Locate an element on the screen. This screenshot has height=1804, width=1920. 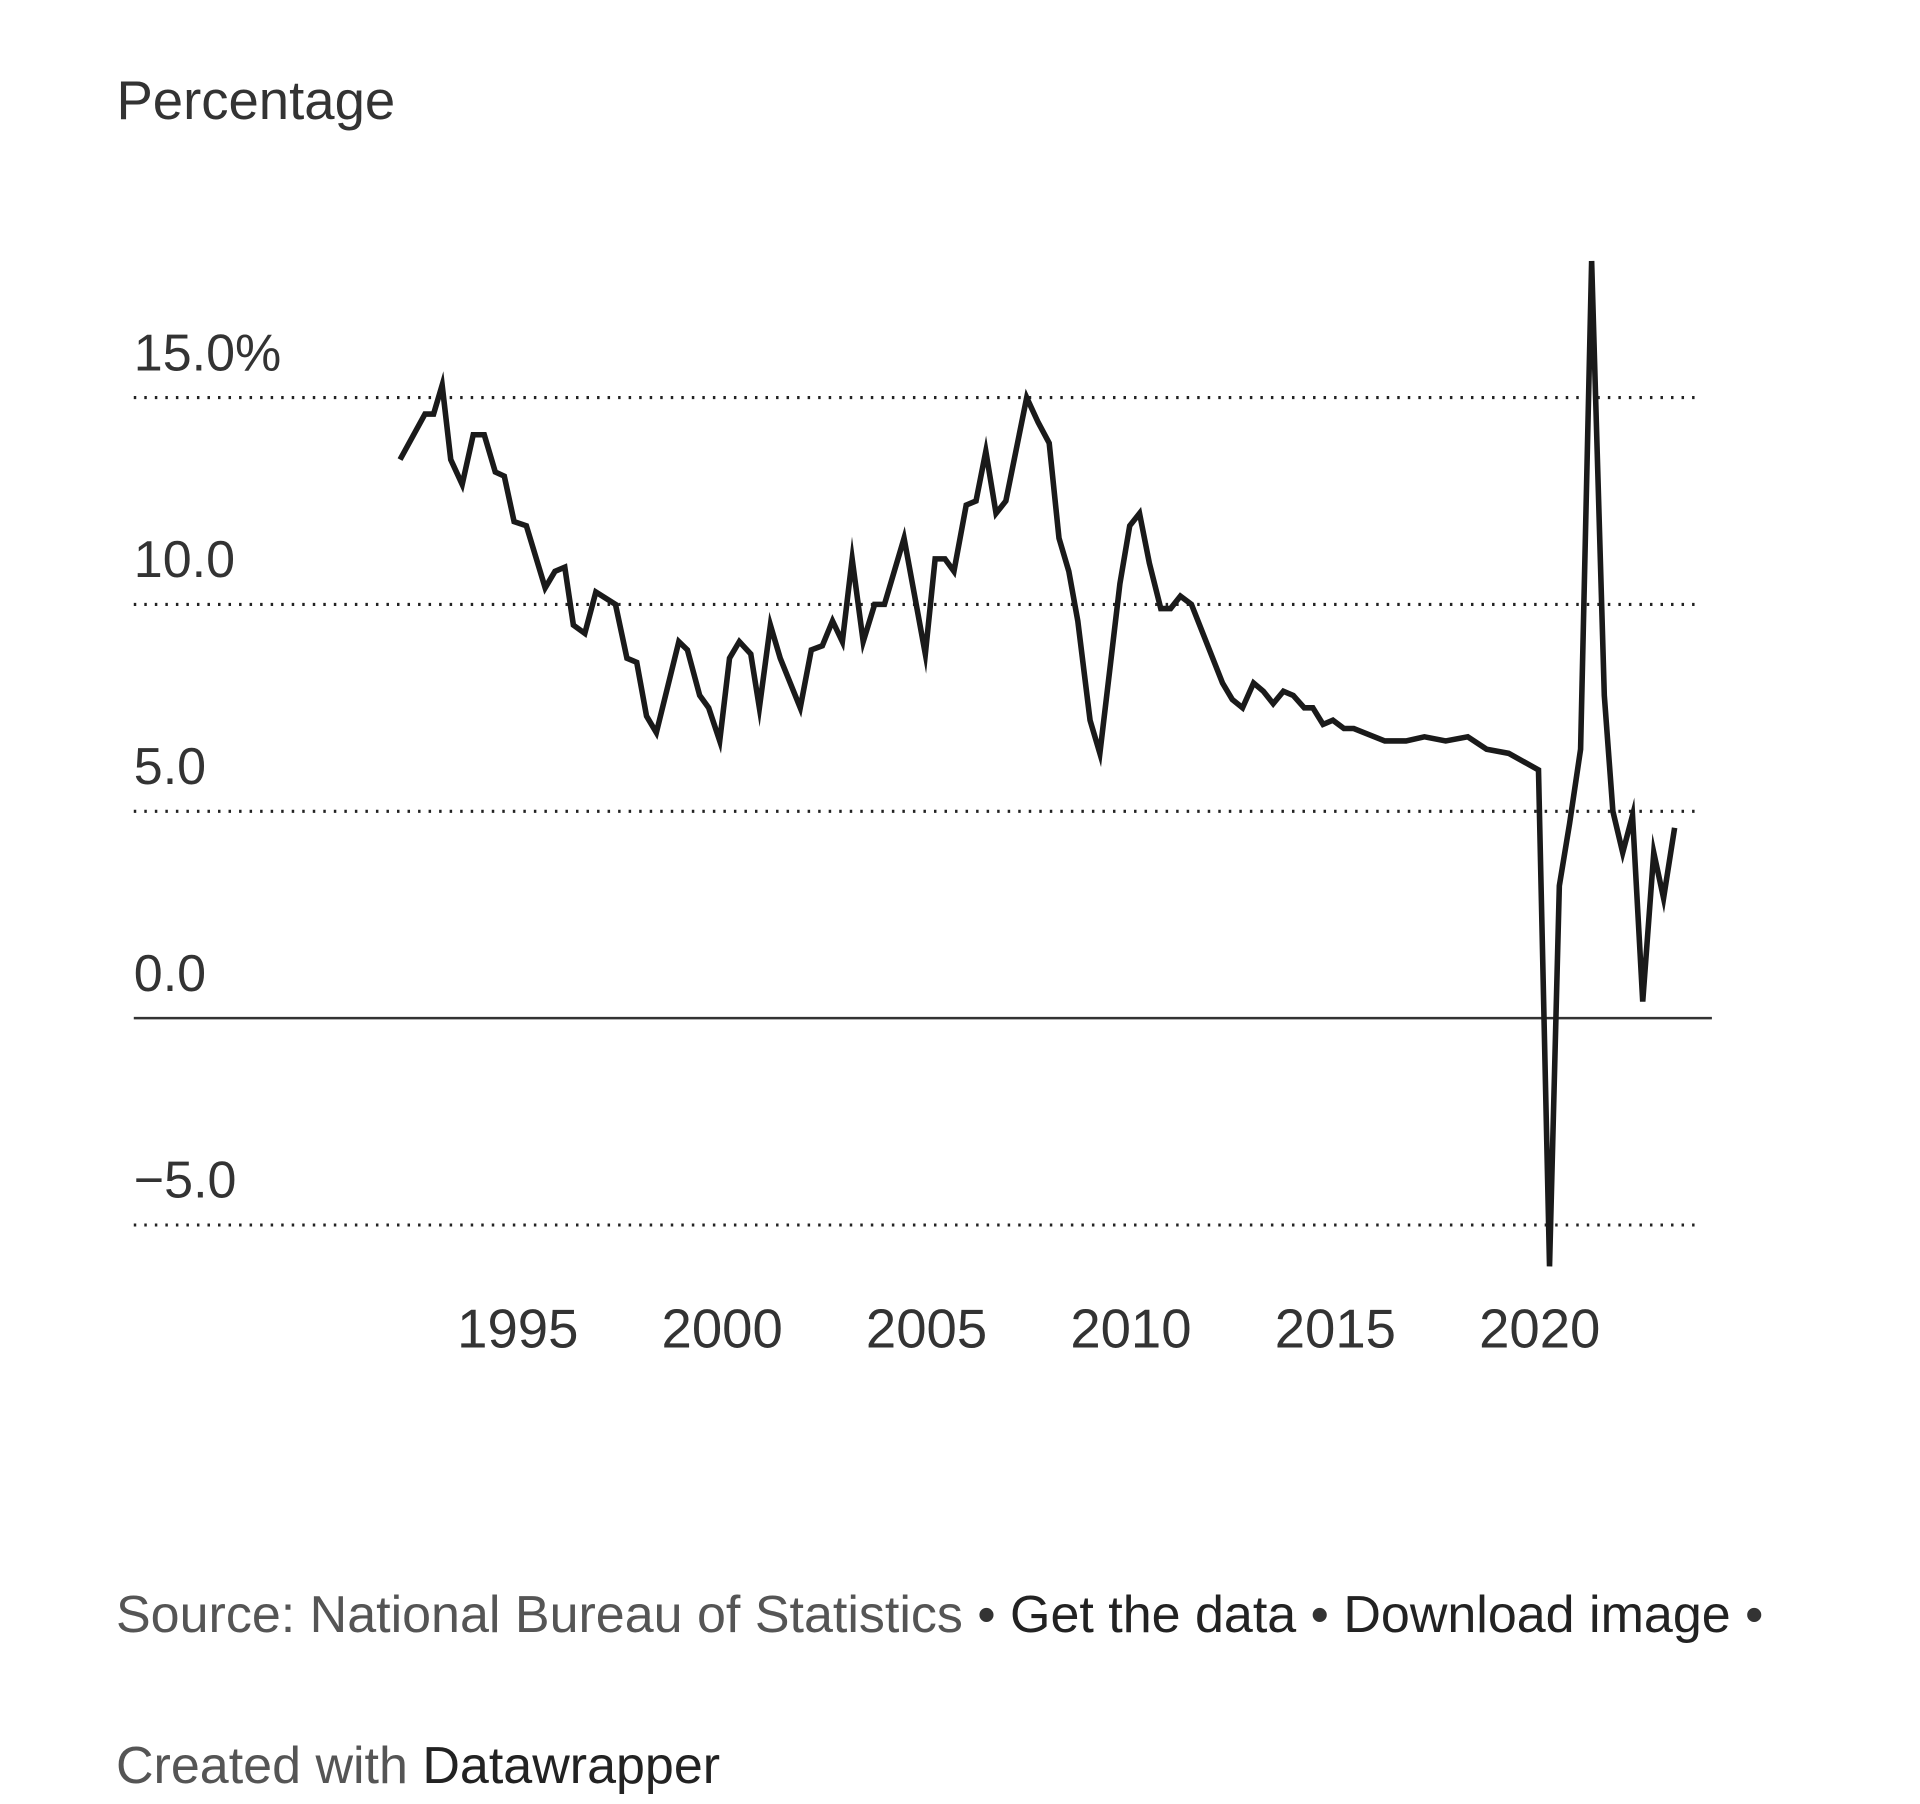
y-tick-label: 5.0 is located at coordinates (170, 767).